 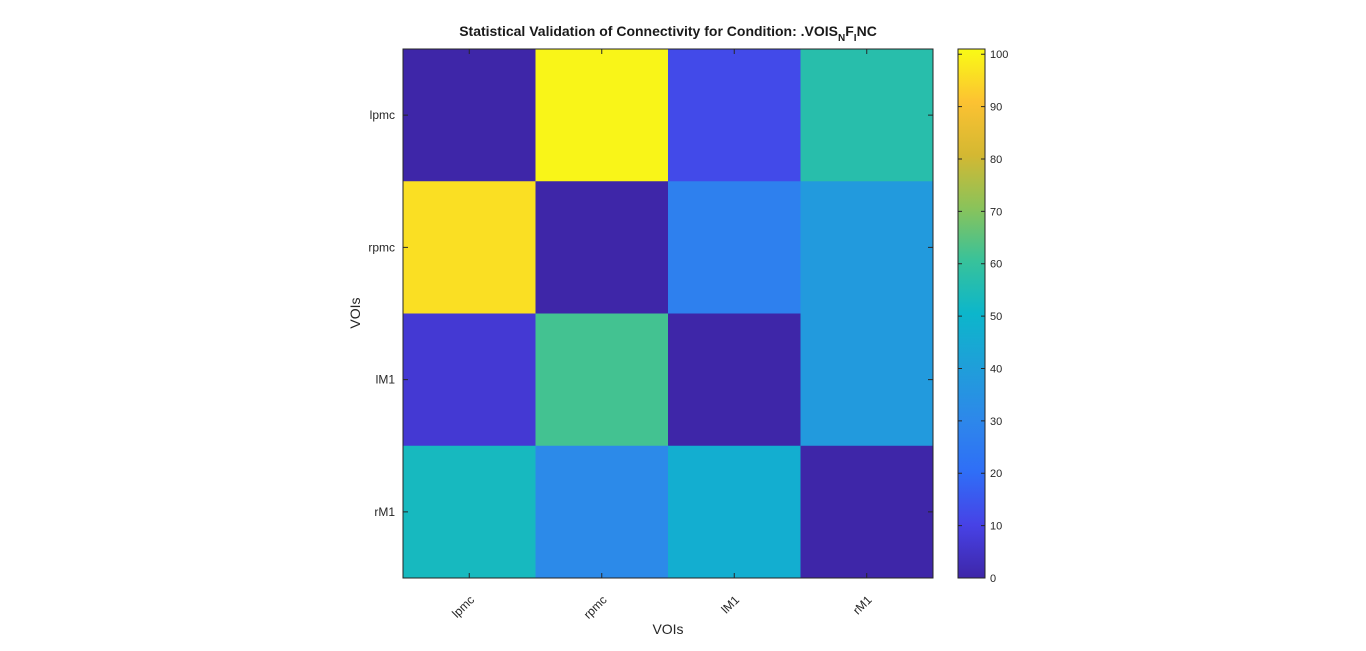 What do you see at coordinates (382, 115) in the screenshot?
I see `y-tick-label-lpmc: lpmc` at bounding box center [382, 115].